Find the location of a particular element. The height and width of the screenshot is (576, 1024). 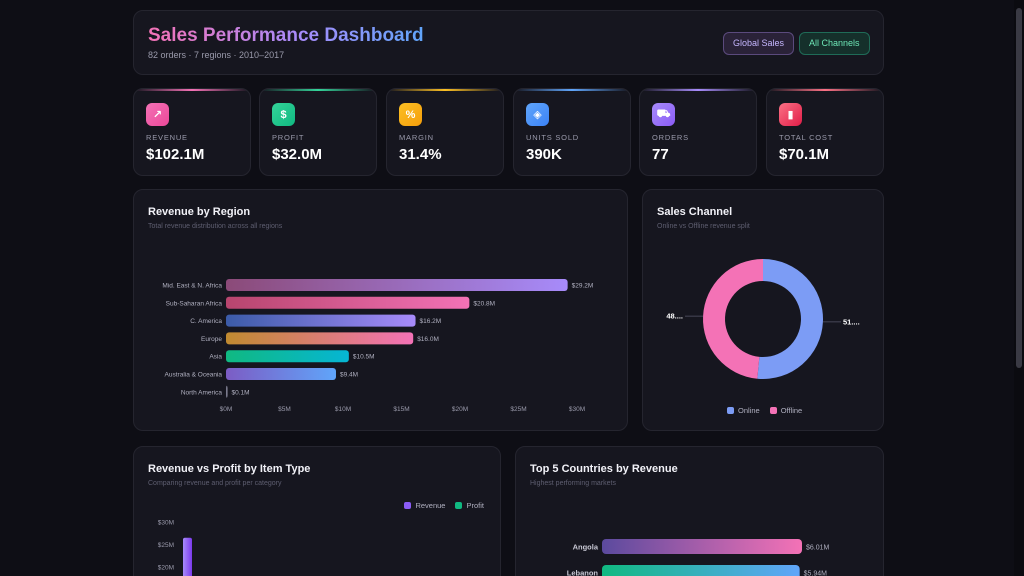

kpi-card-total-cost: ▮ TOTAL COST $70.1M is located at coordinates (825, 132).